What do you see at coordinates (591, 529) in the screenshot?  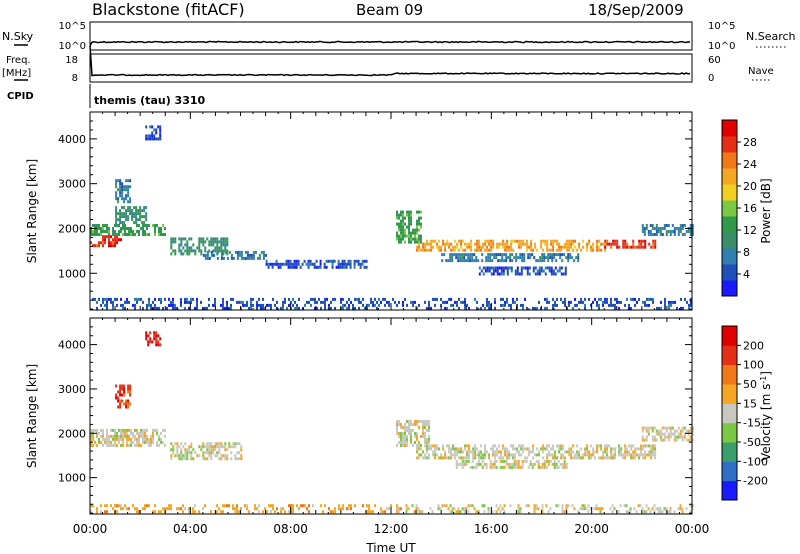 I see `x-tick-label: 20:00` at bounding box center [591, 529].